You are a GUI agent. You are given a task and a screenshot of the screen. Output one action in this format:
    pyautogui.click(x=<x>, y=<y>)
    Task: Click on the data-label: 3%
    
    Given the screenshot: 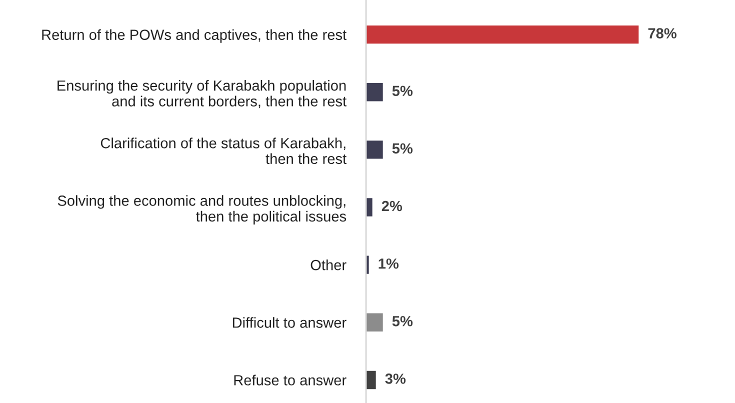 What is the action you would take?
    pyautogui.click(x=395, y=379)
    